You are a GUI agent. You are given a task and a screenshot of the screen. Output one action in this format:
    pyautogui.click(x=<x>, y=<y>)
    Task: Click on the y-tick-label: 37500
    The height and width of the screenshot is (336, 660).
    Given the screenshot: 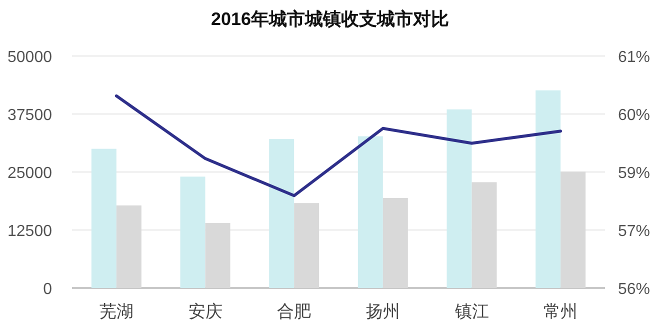 What is the action you would take?
    pyautogui.click(x=30, y=115)
    